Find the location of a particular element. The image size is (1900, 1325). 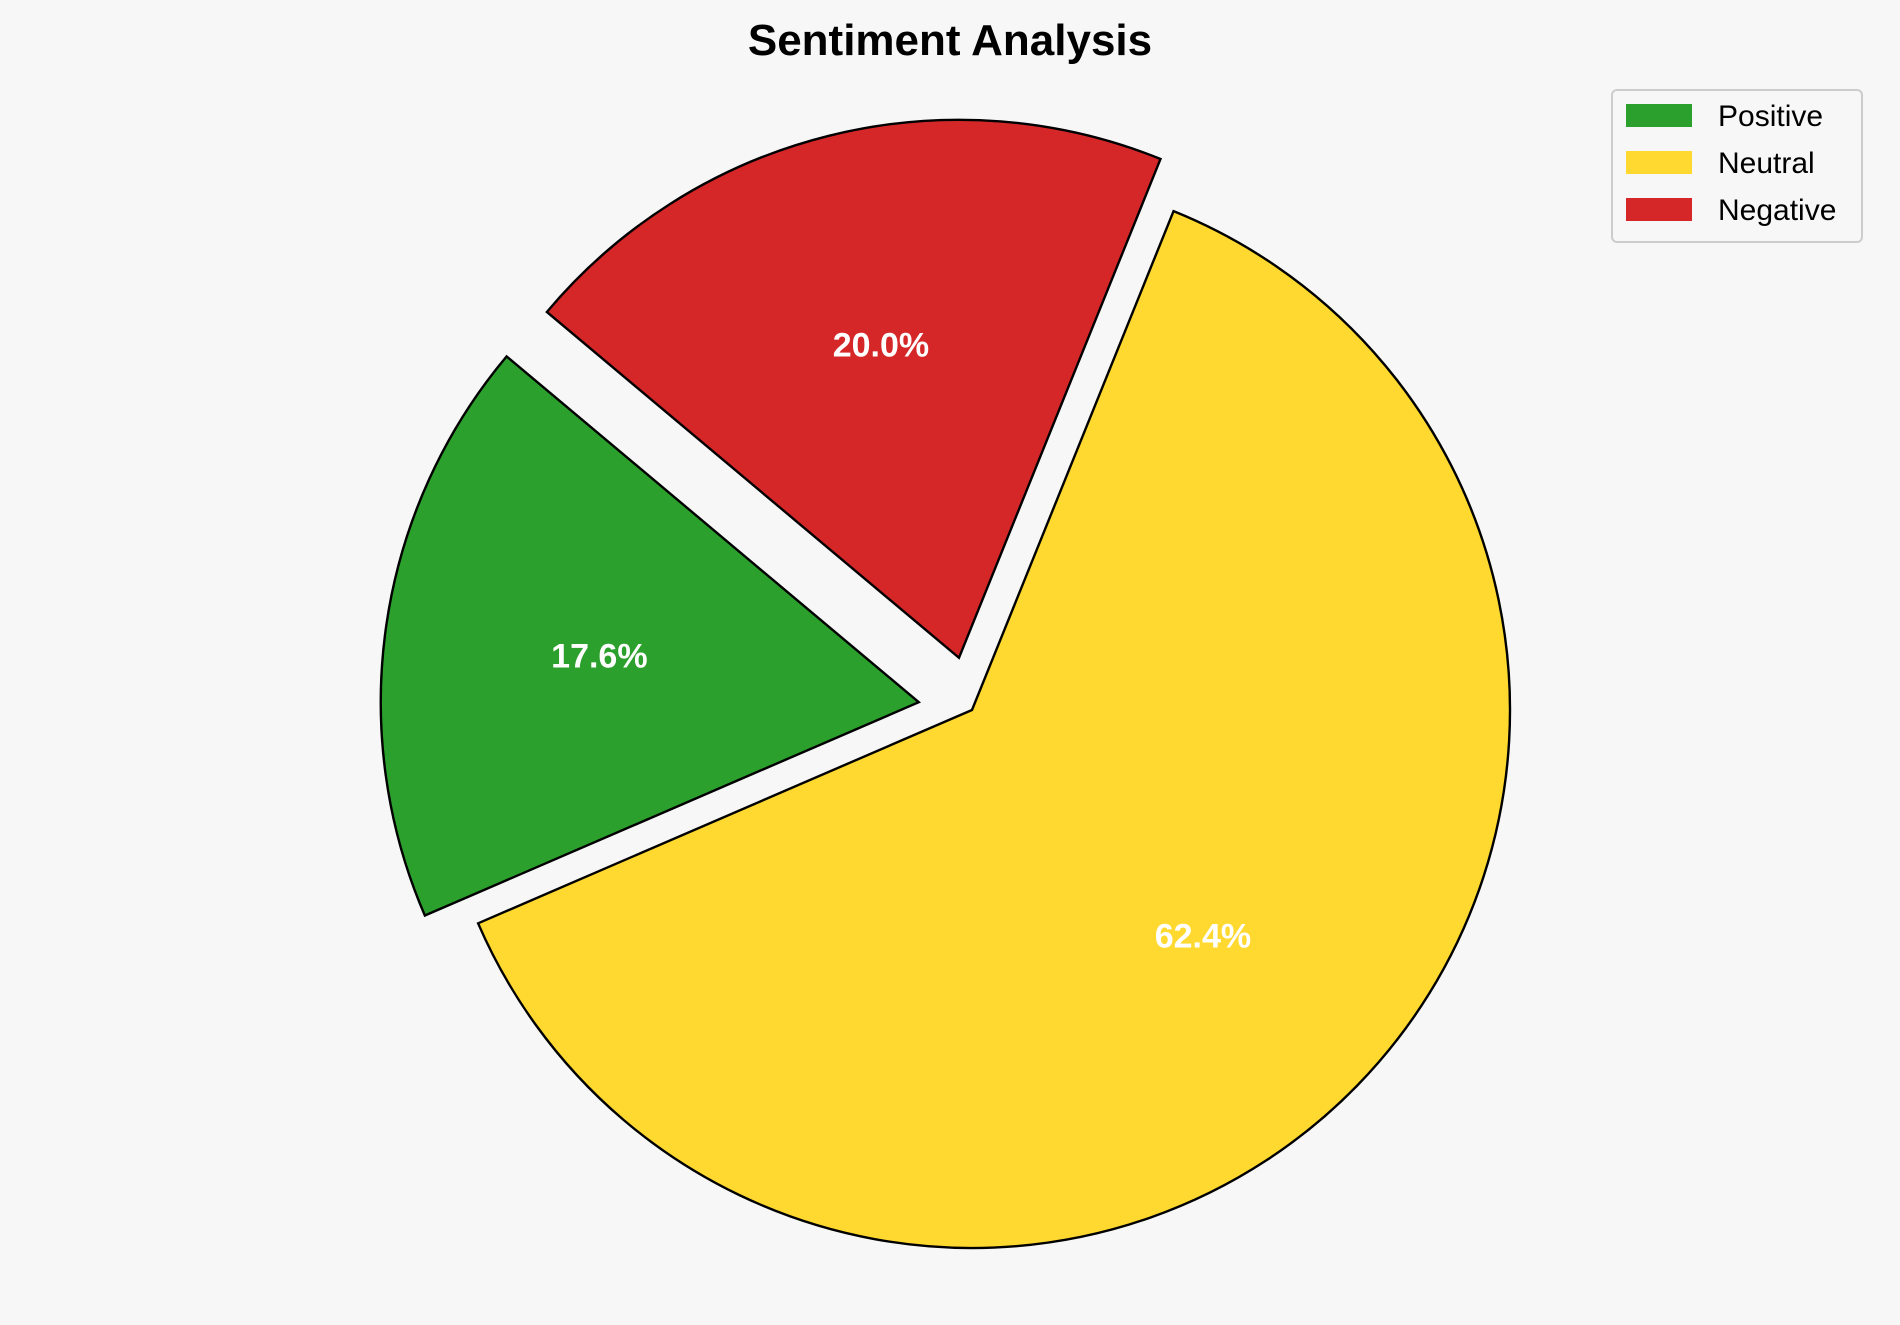

legend-swatch-negative is located at coordinates (1659, 209).